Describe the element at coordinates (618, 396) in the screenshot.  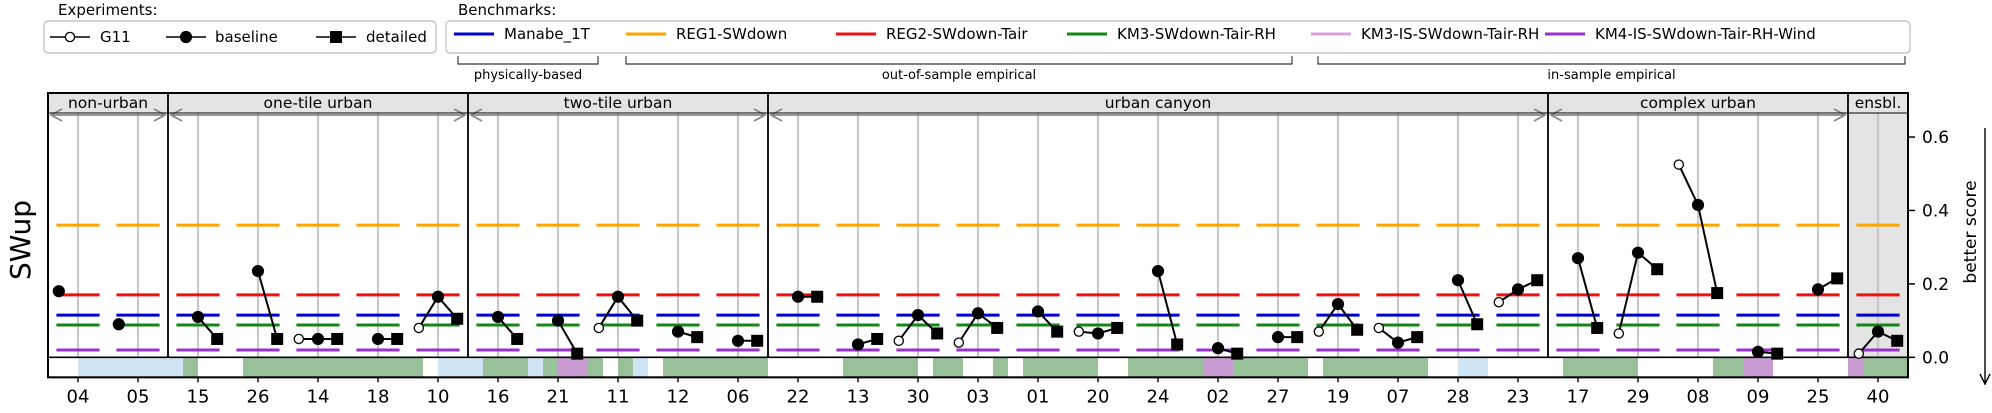
I see `x-tick-label: 11` at that location.